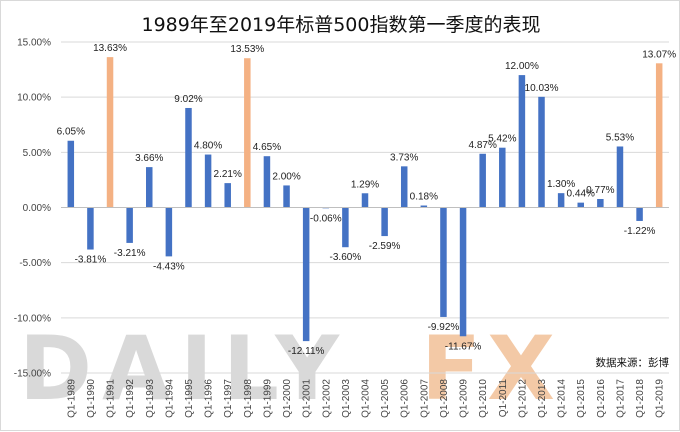 The width and height of the screenshot is (680, 432). What do you see at coordinates (561, 184) in the screenshot?
I see `data-label: 1.30%` at bounding box center [561, 184].